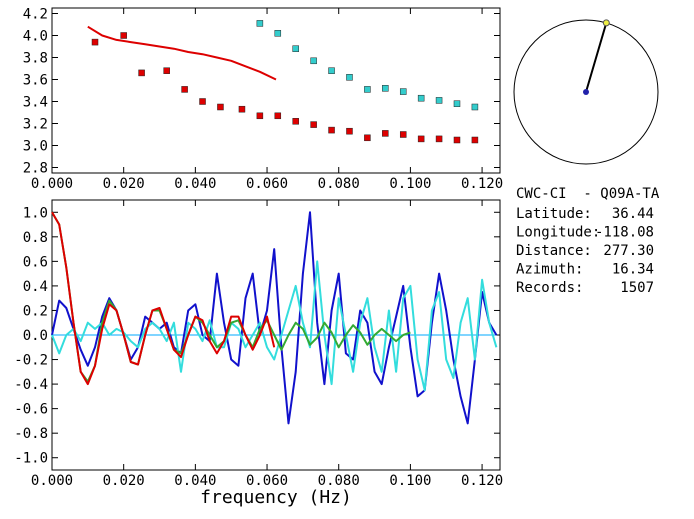  What do you see at coordinates (35, 15) in the screenshot?
I see `velocity-ytick-label: 4.2` at bounding box center [35, 15].